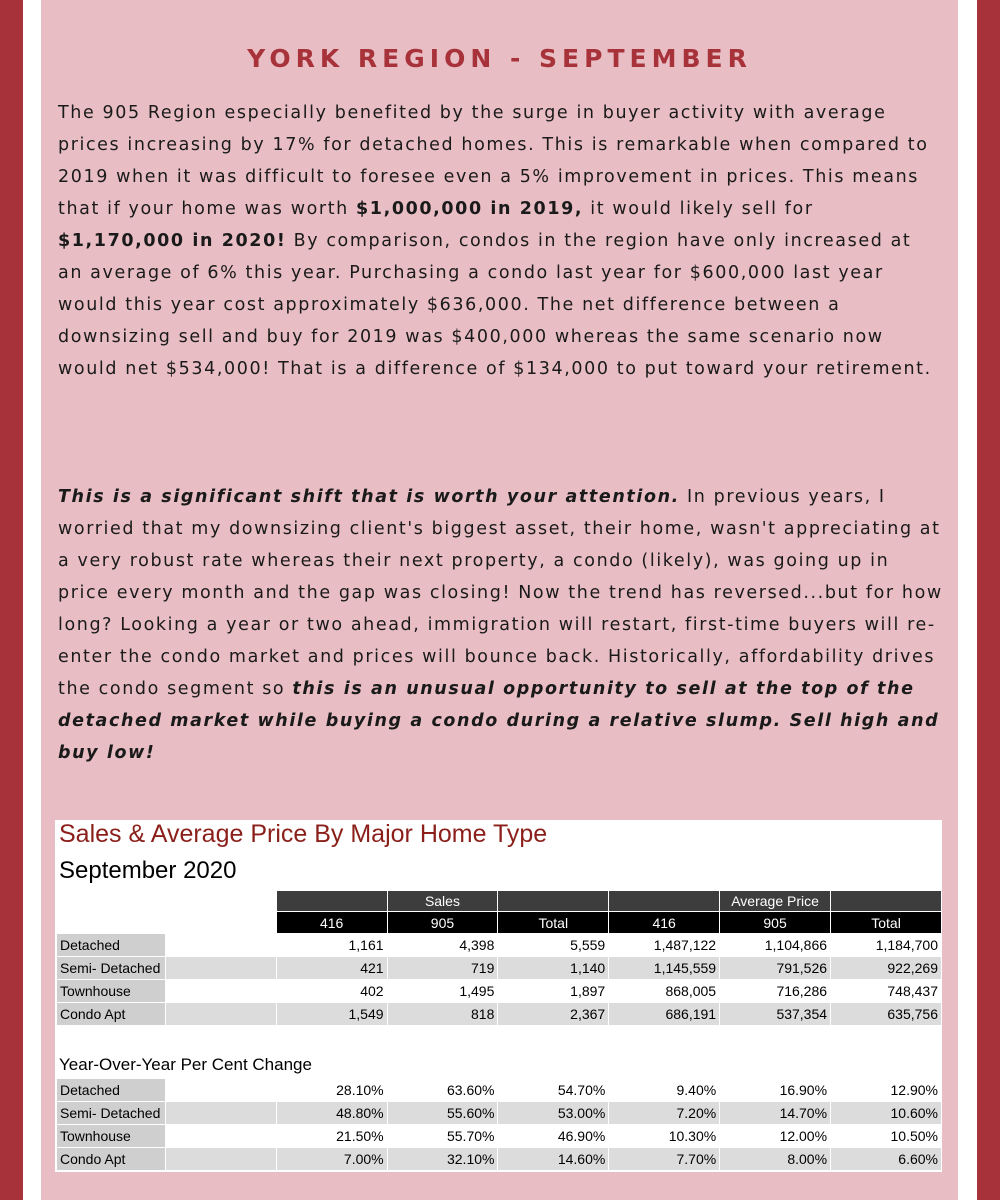 Image resolution: width=1000 pixels, height=1200 pixels. What do you see at coordinates (553, 1159) in the screenshot?
I see `table-cell: 14.60%` at bounding box center [553, 1159].